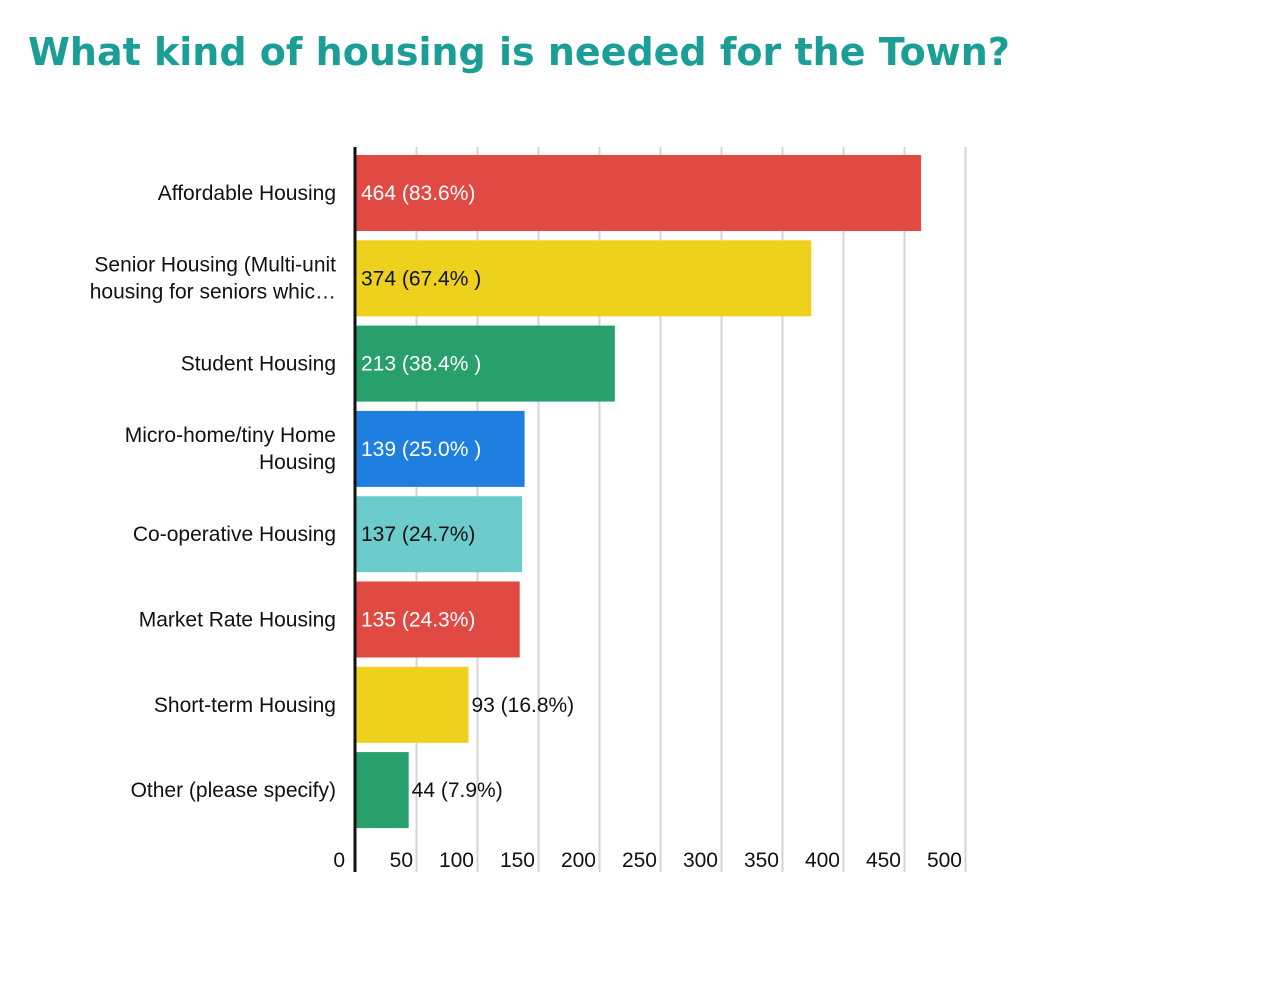 Image resolution: width=1274 pixels, height=986 pixels. I want to click on x-tick-label: 0, so click(339, 860).